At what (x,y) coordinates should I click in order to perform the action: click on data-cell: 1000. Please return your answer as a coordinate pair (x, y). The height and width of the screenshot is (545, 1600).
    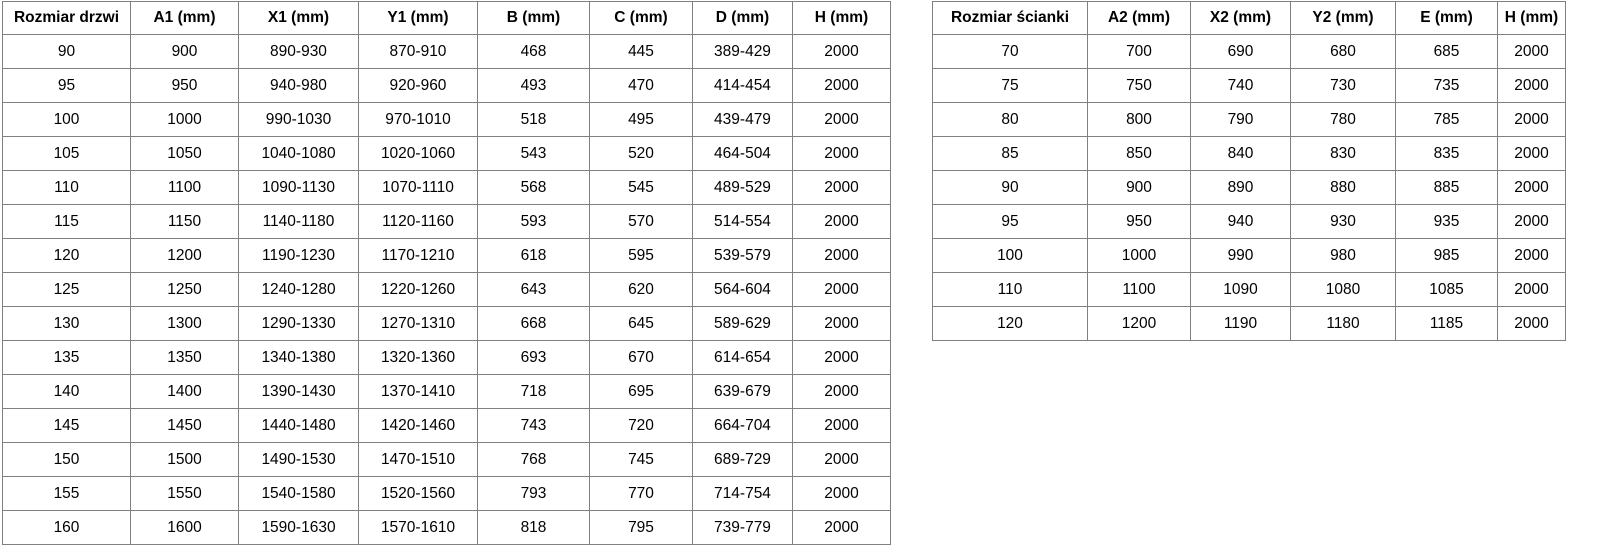
    Looking at the image, I should click on (184, 119).